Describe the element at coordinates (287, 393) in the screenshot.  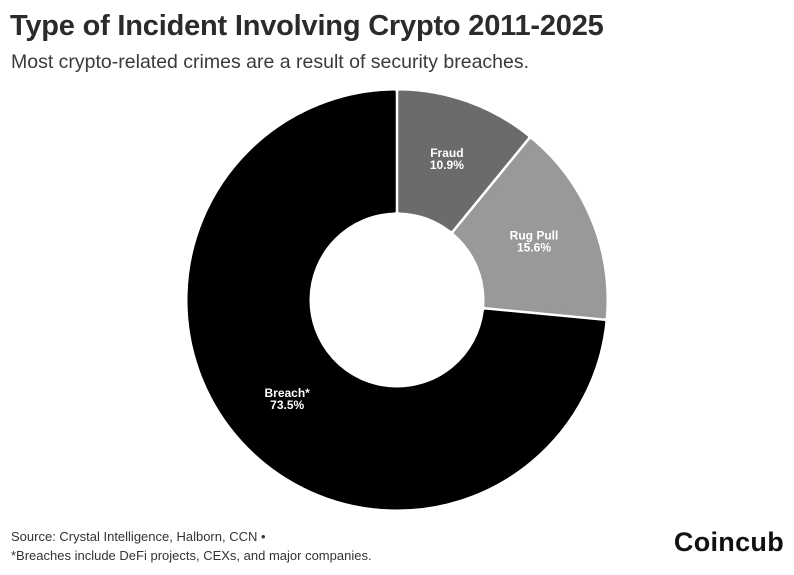
I see `slice-name-label: Breach*` at that location.